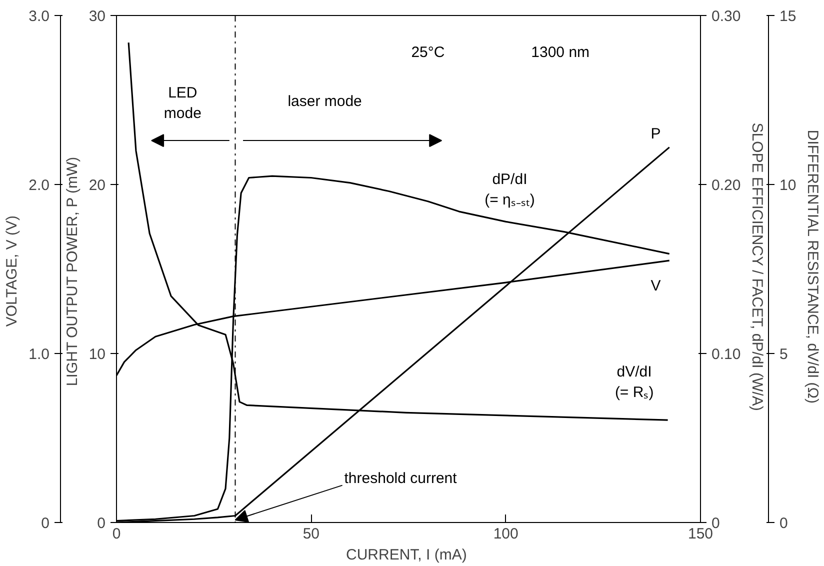 The image size is (824, 566). I want to click on series-label: P, so click(655, 133).